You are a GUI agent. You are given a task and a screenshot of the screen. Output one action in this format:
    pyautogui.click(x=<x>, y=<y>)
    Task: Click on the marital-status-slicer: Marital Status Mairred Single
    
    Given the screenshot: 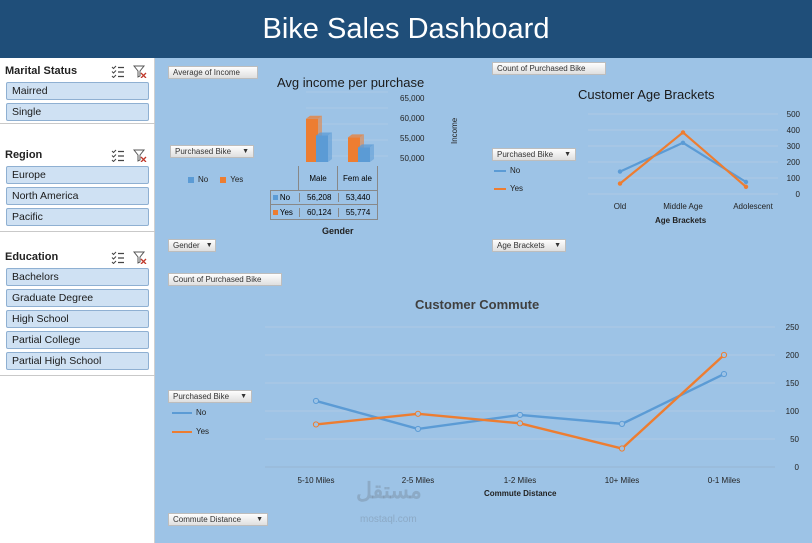 What is the action you would take?
    pyautogui.click(x=77, y=92)
    